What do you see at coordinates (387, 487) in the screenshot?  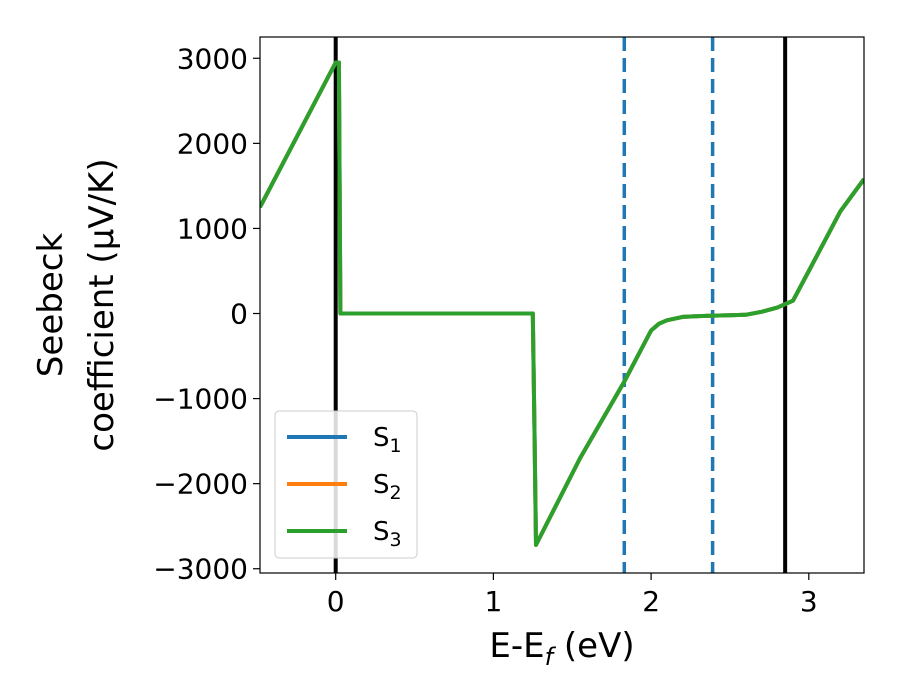 I see `legend-label-S2: S2` at bounding box center [387, 487].